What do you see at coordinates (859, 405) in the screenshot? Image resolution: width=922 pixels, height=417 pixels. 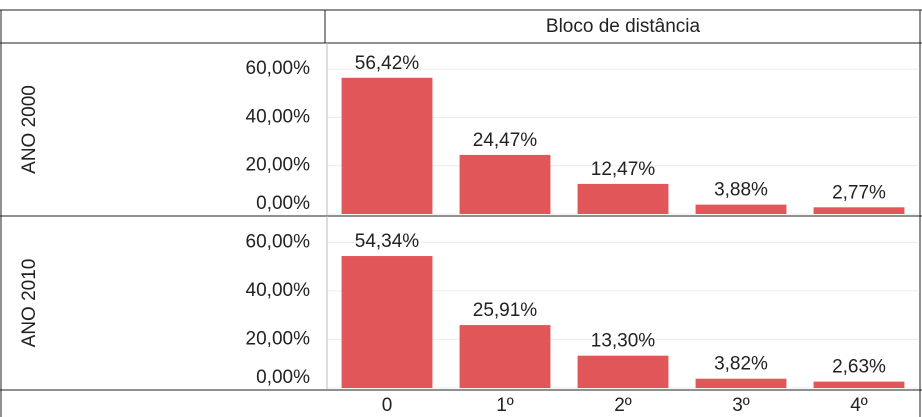 I see `x-tick-label: 4º` at bounding box center [859, 405].